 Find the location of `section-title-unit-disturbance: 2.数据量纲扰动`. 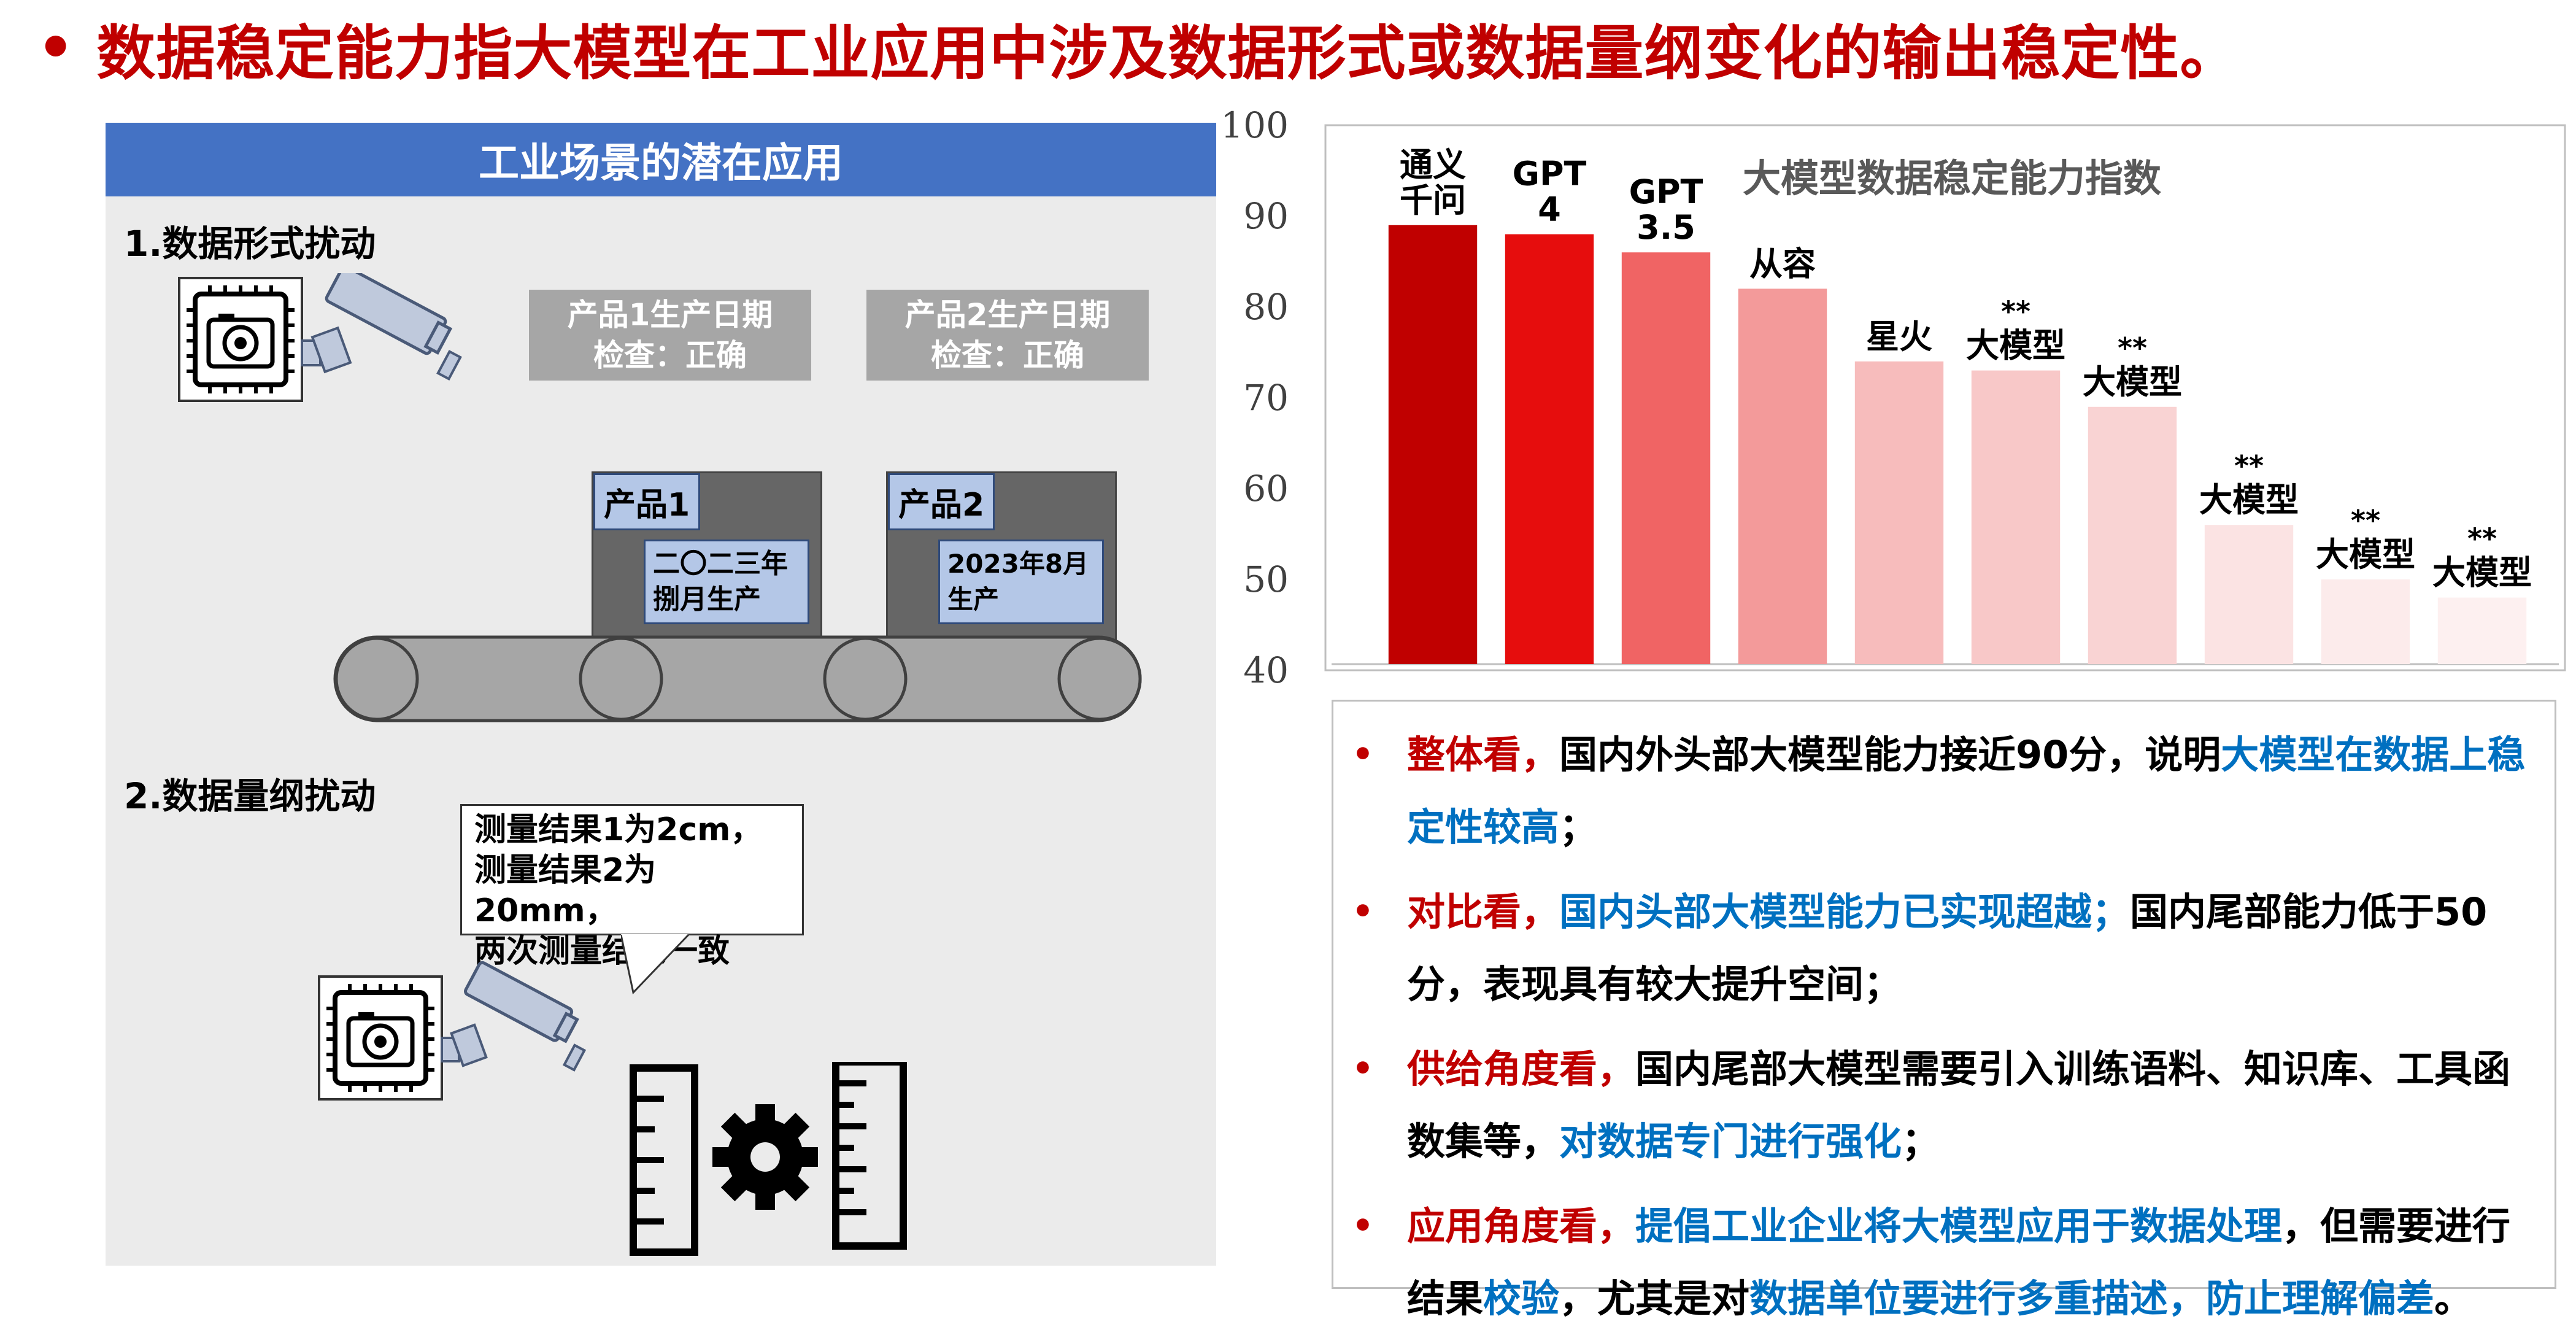

section-title-unit-disturbance: 2.数据量纲扰动 is located at coordinates (250, 796).